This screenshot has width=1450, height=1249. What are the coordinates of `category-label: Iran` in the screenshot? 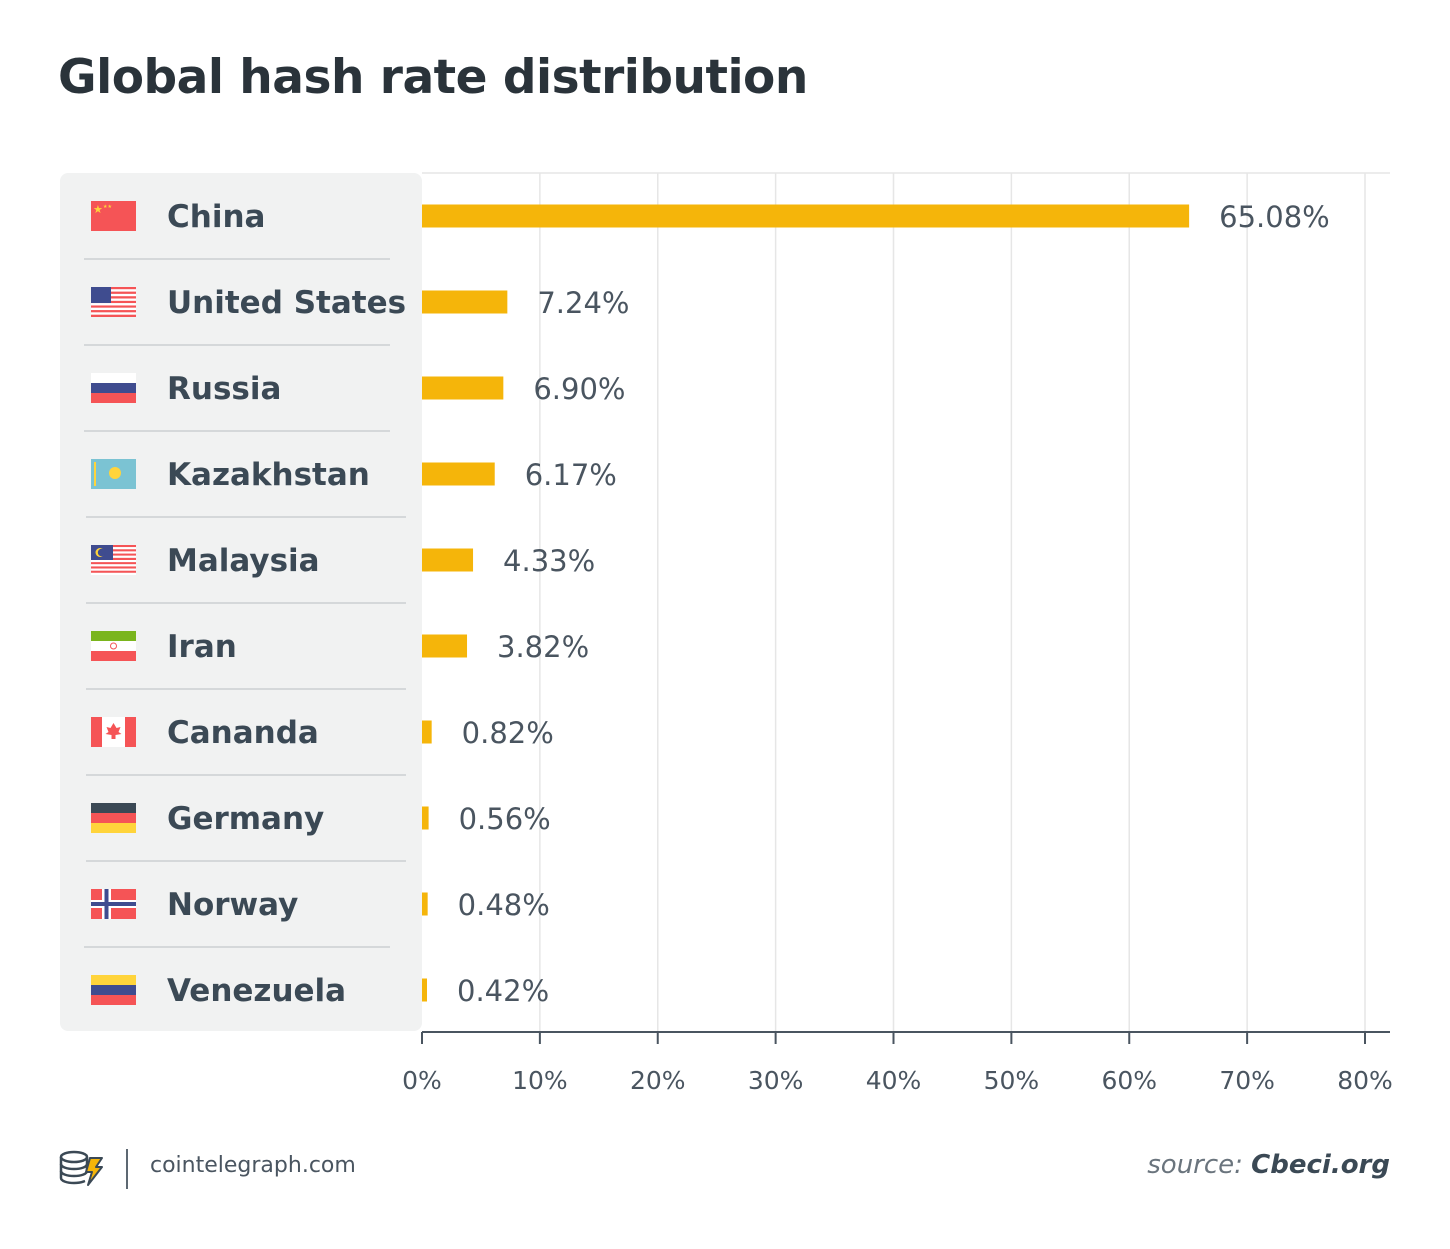 It's located at (202, 647).